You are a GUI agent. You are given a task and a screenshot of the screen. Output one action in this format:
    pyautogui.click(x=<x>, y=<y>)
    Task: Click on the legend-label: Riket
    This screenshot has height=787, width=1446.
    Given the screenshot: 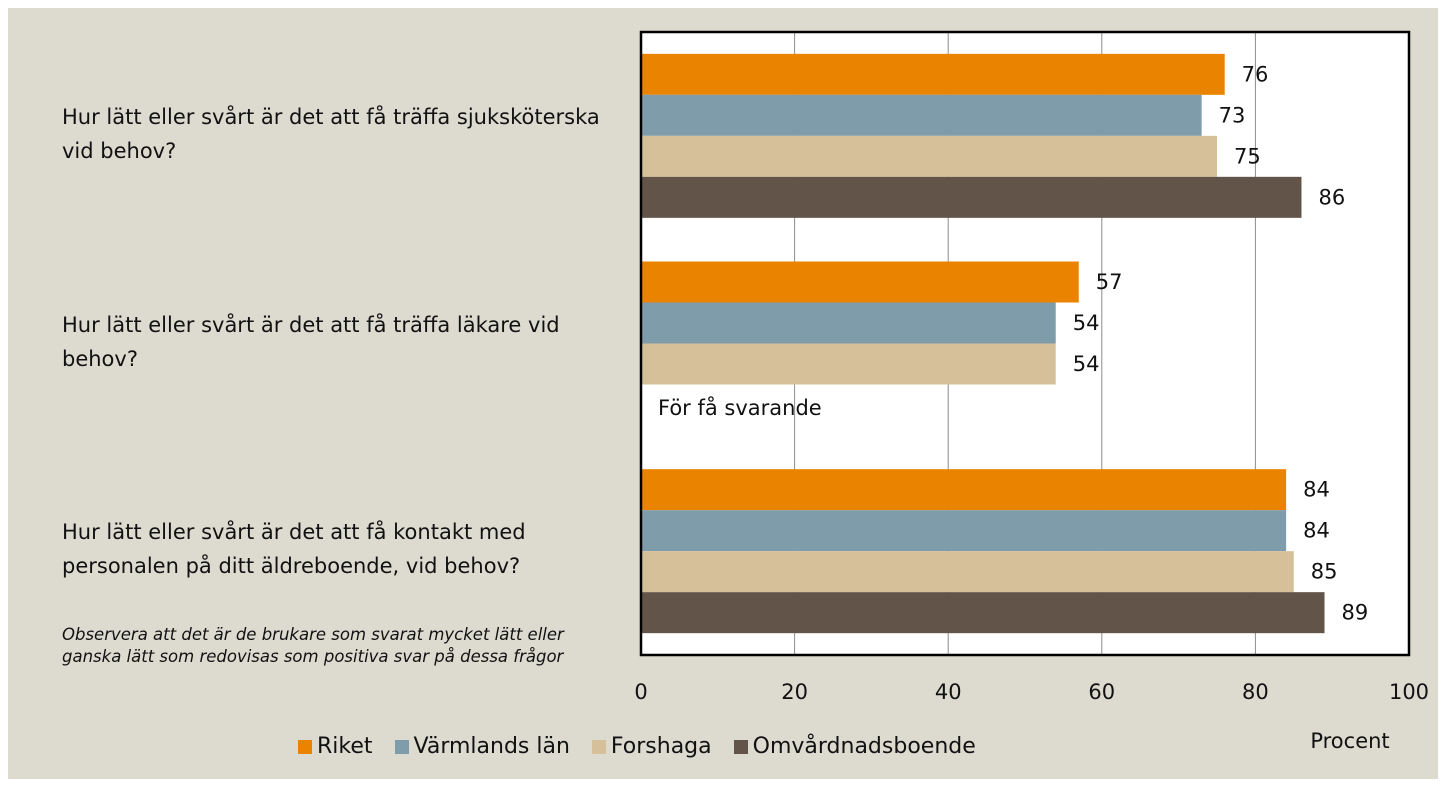 What is the action you would take?
    pyautogui.click(x=345, y=746)
    